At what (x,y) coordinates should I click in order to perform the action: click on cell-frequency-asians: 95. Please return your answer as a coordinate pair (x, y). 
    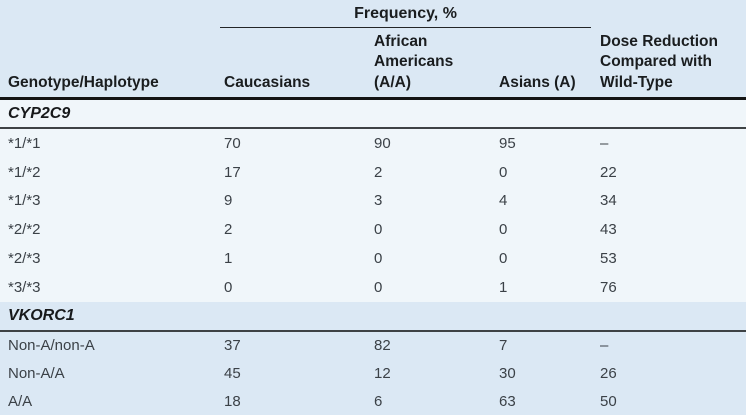
    Looking at the image, I should click on (507, 143).